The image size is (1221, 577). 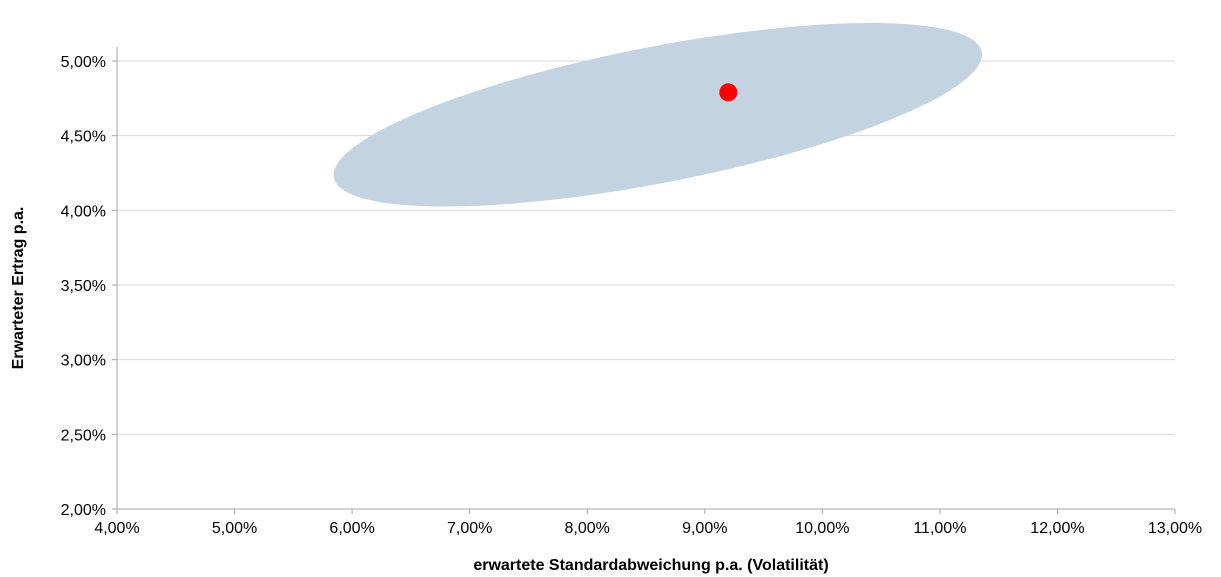 I want to click on x-tick-label-4: 8,00%, so click(x=587, y=528).